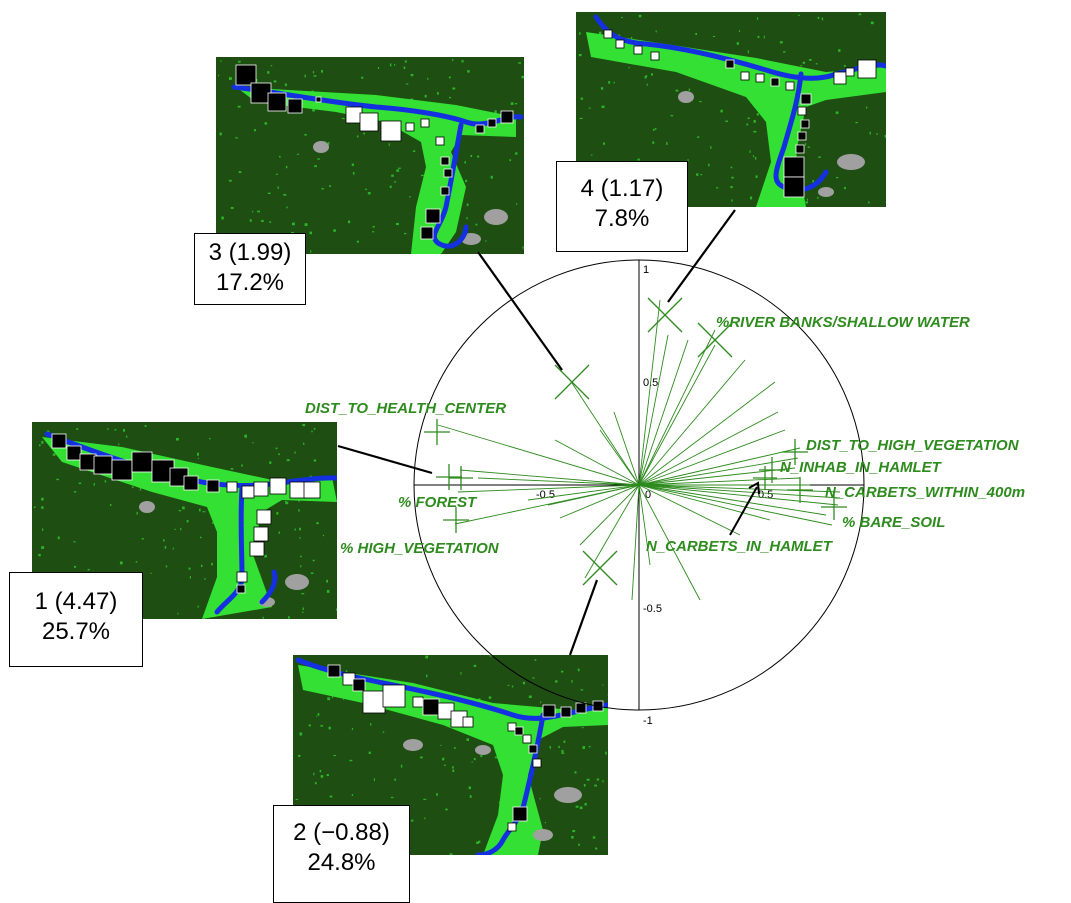  Describe the element at coordinates (622, 219) in the screenshot. I see `cluster-4-percent: 7.8%` at that location.